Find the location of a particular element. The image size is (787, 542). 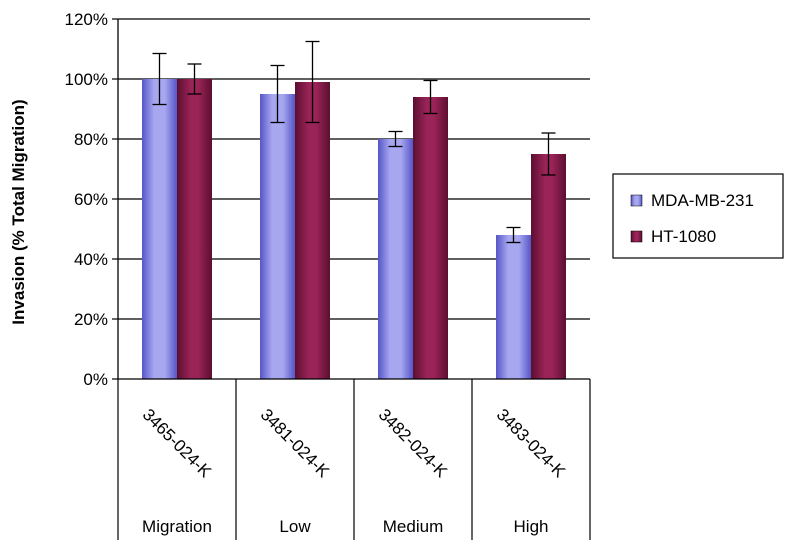

y-tick-label: 40% is located at coordinates (91, 259).